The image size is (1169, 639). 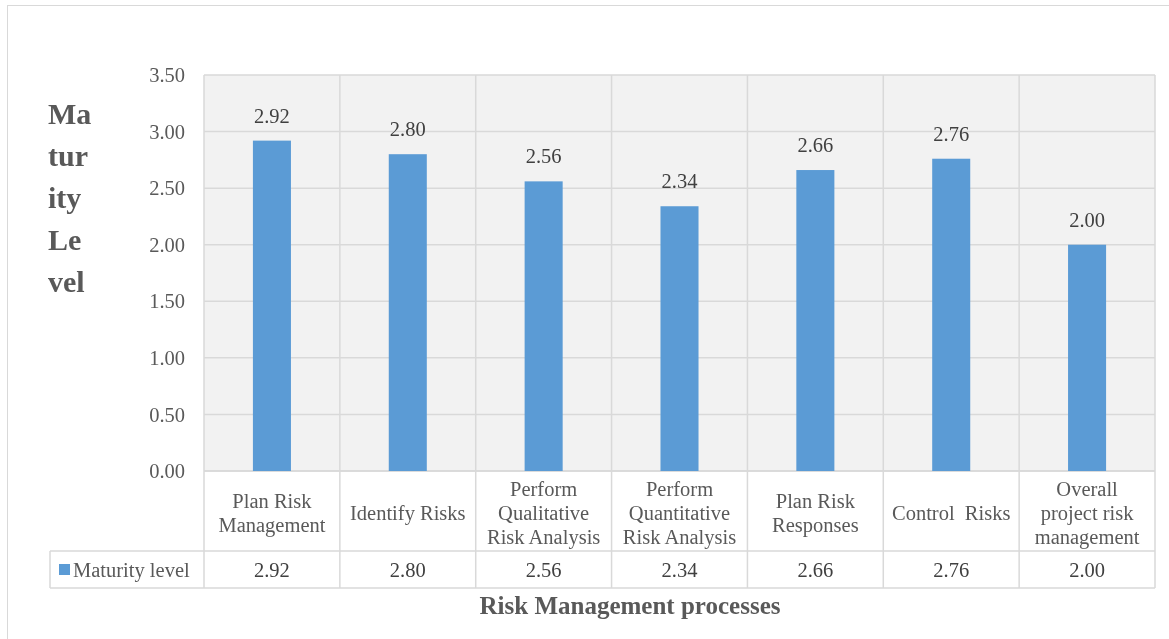 I want to click on text: 2.34, so click(x=679, y=181).